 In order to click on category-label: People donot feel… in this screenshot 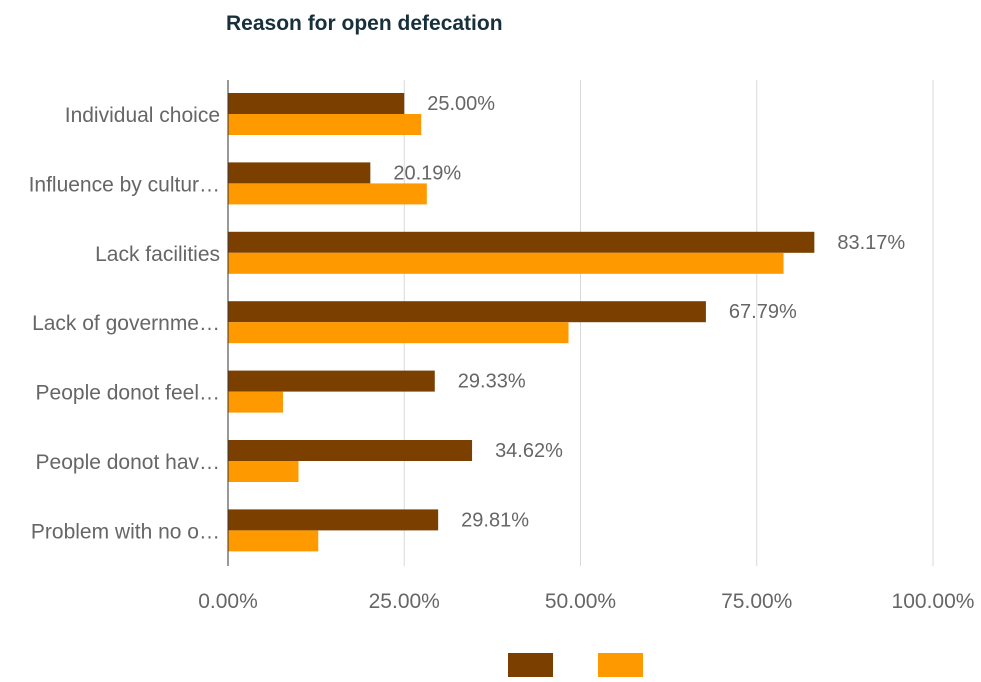, I will do `click(128, 393)`.